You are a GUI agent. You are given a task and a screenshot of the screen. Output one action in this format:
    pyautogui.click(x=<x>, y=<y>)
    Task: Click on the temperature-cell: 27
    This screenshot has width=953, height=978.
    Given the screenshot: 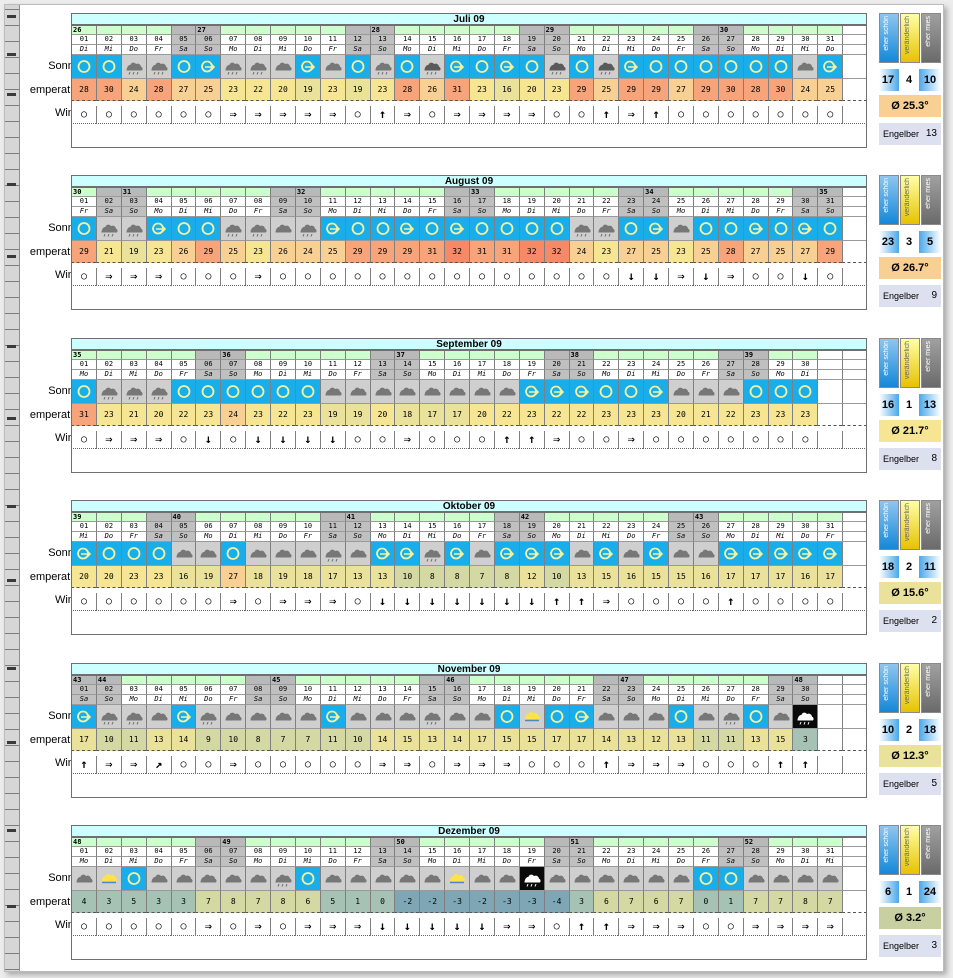 What is the action you would take?
    pyautogui.click(x=680, y=90)
    